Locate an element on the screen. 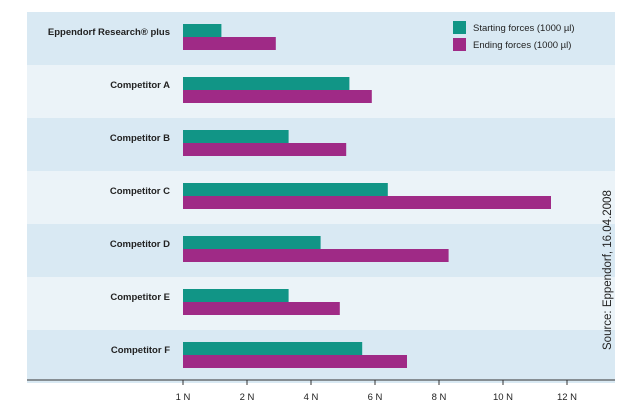 Image resolution: width=626 pixels, height=410 pixels. x-tick-label: 8 N is located at coordinates (439, 397).